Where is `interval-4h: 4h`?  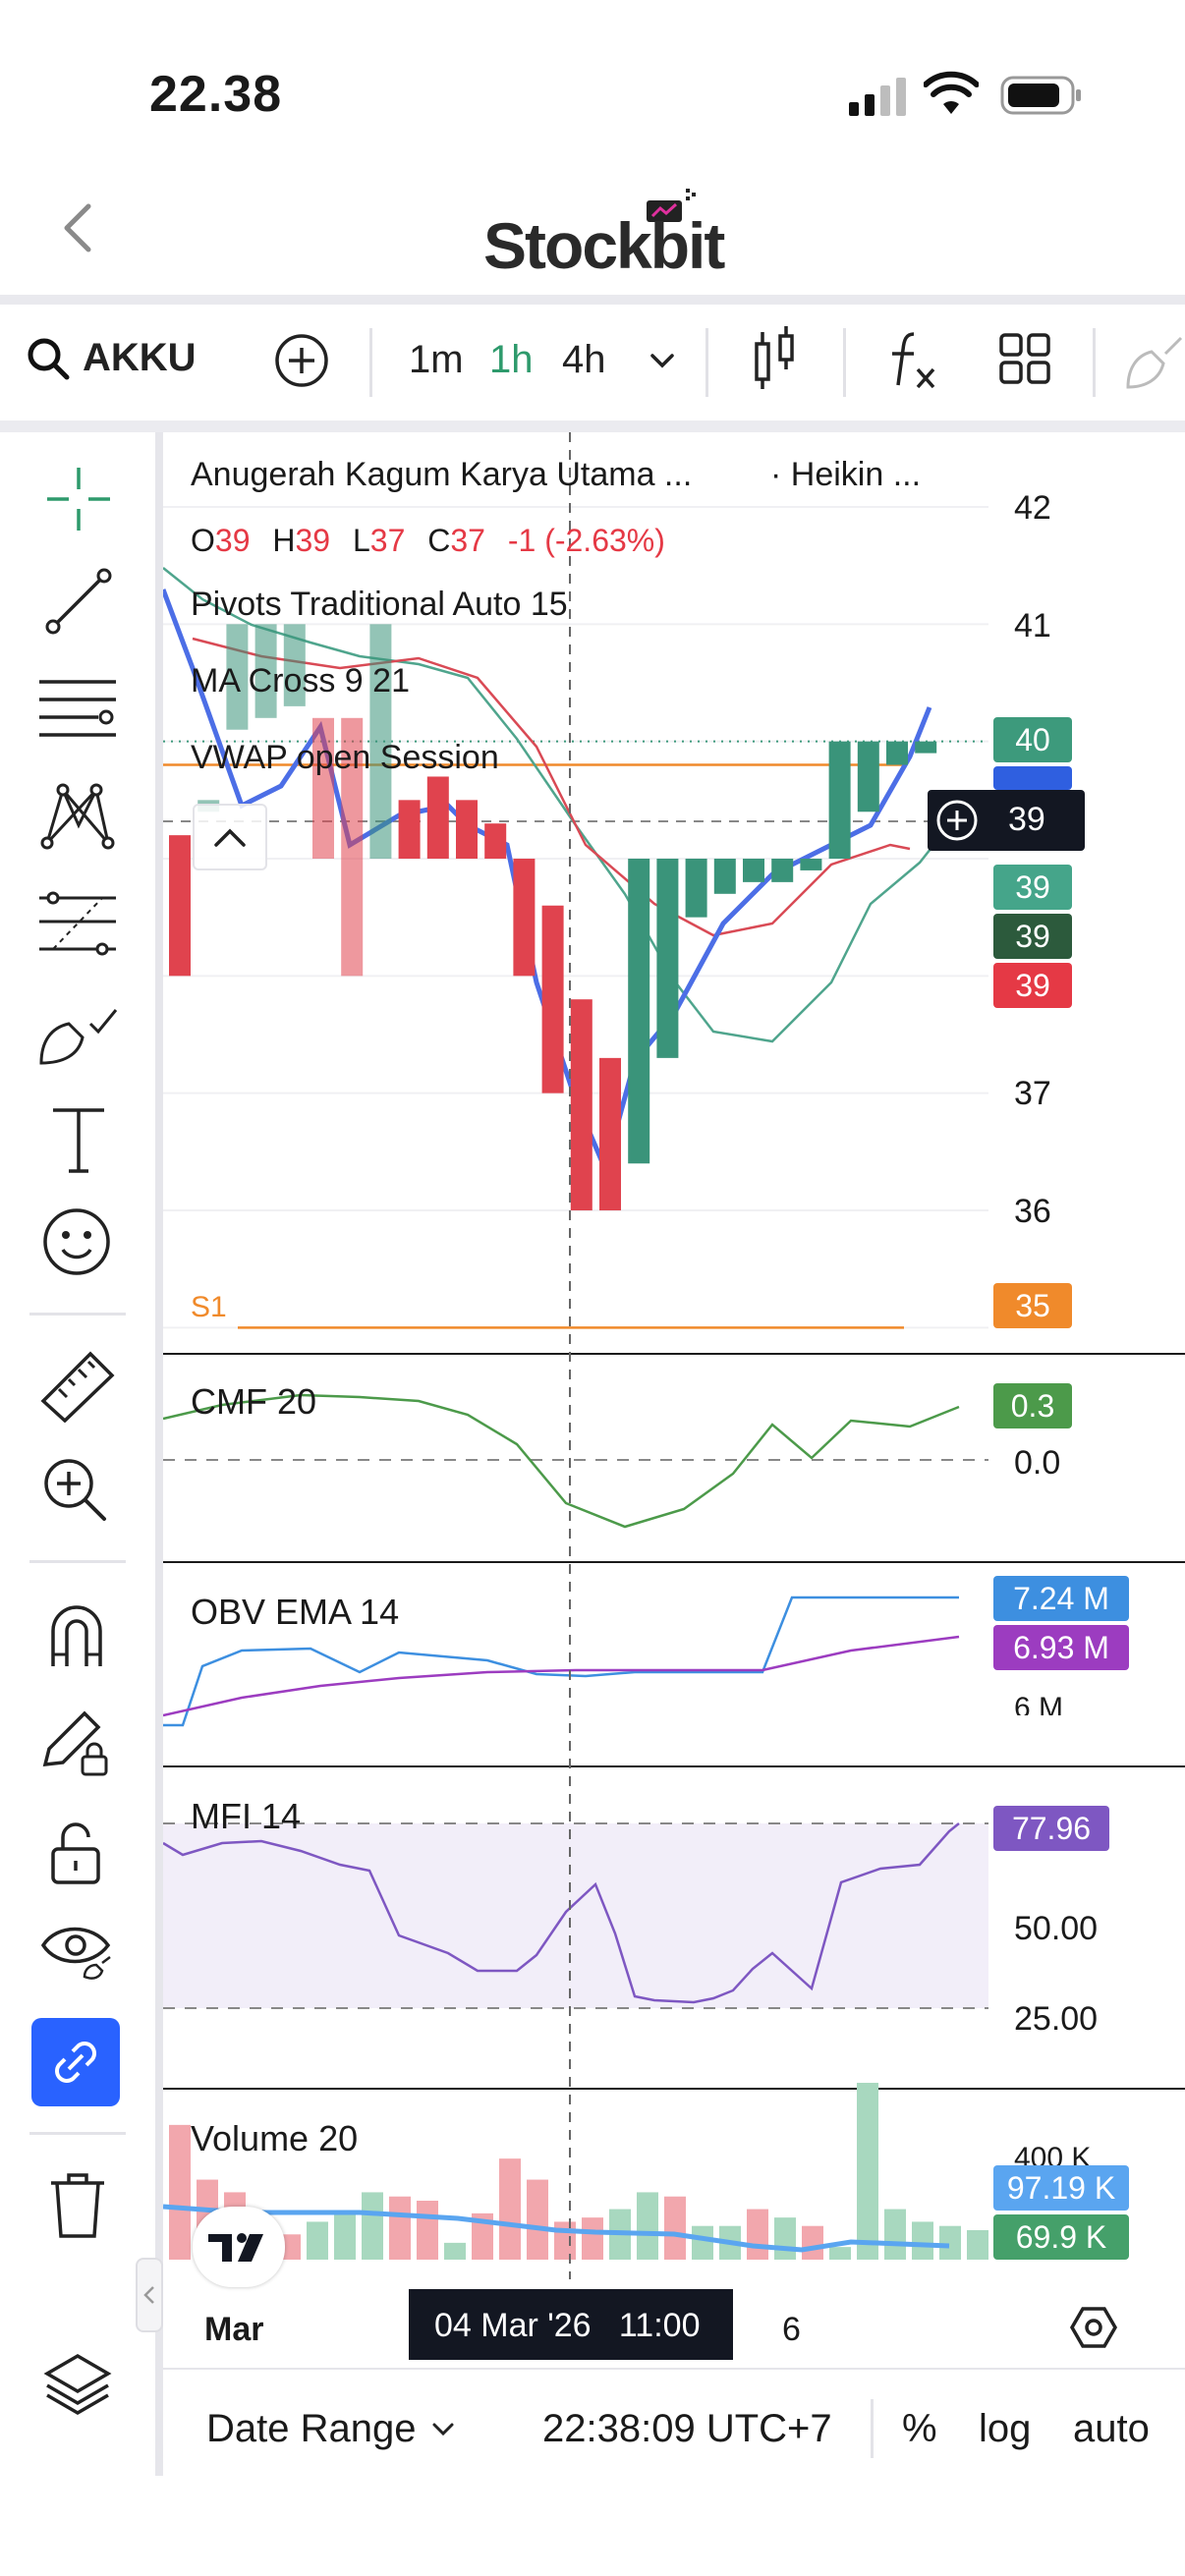 interval-4h: 4h is located at coordinates (584, 359).